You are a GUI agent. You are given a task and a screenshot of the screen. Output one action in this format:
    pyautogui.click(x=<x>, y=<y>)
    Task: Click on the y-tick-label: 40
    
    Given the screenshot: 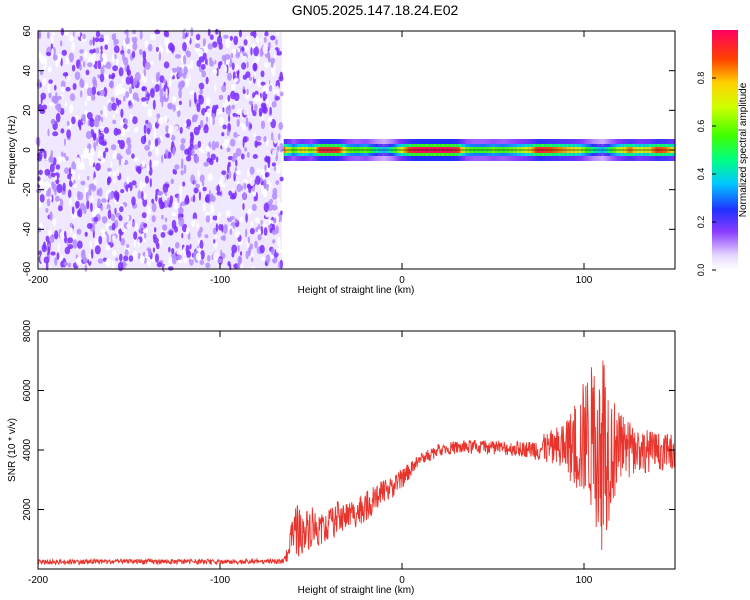 What is the action you would take?
    pyautogui.click(x=27, y=71)
    